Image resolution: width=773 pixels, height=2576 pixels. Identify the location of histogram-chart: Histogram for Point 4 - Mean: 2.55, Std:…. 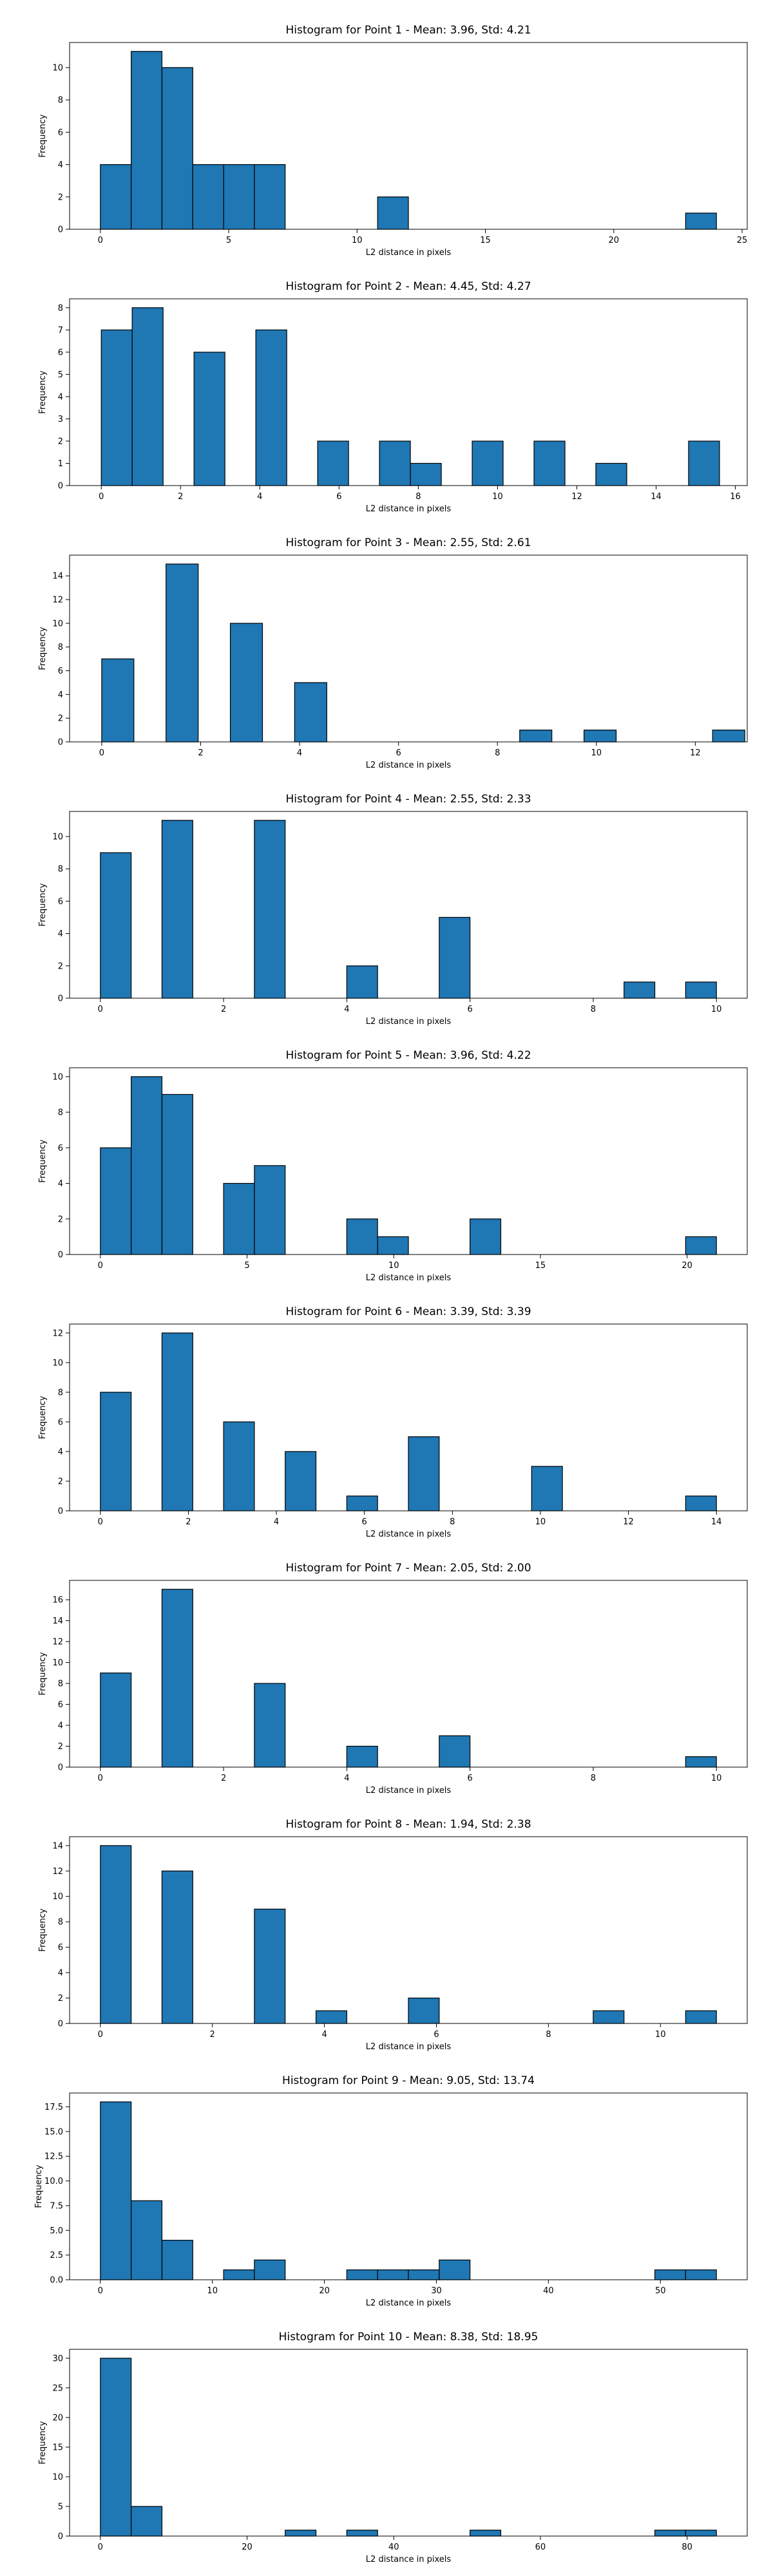
(393, 910).